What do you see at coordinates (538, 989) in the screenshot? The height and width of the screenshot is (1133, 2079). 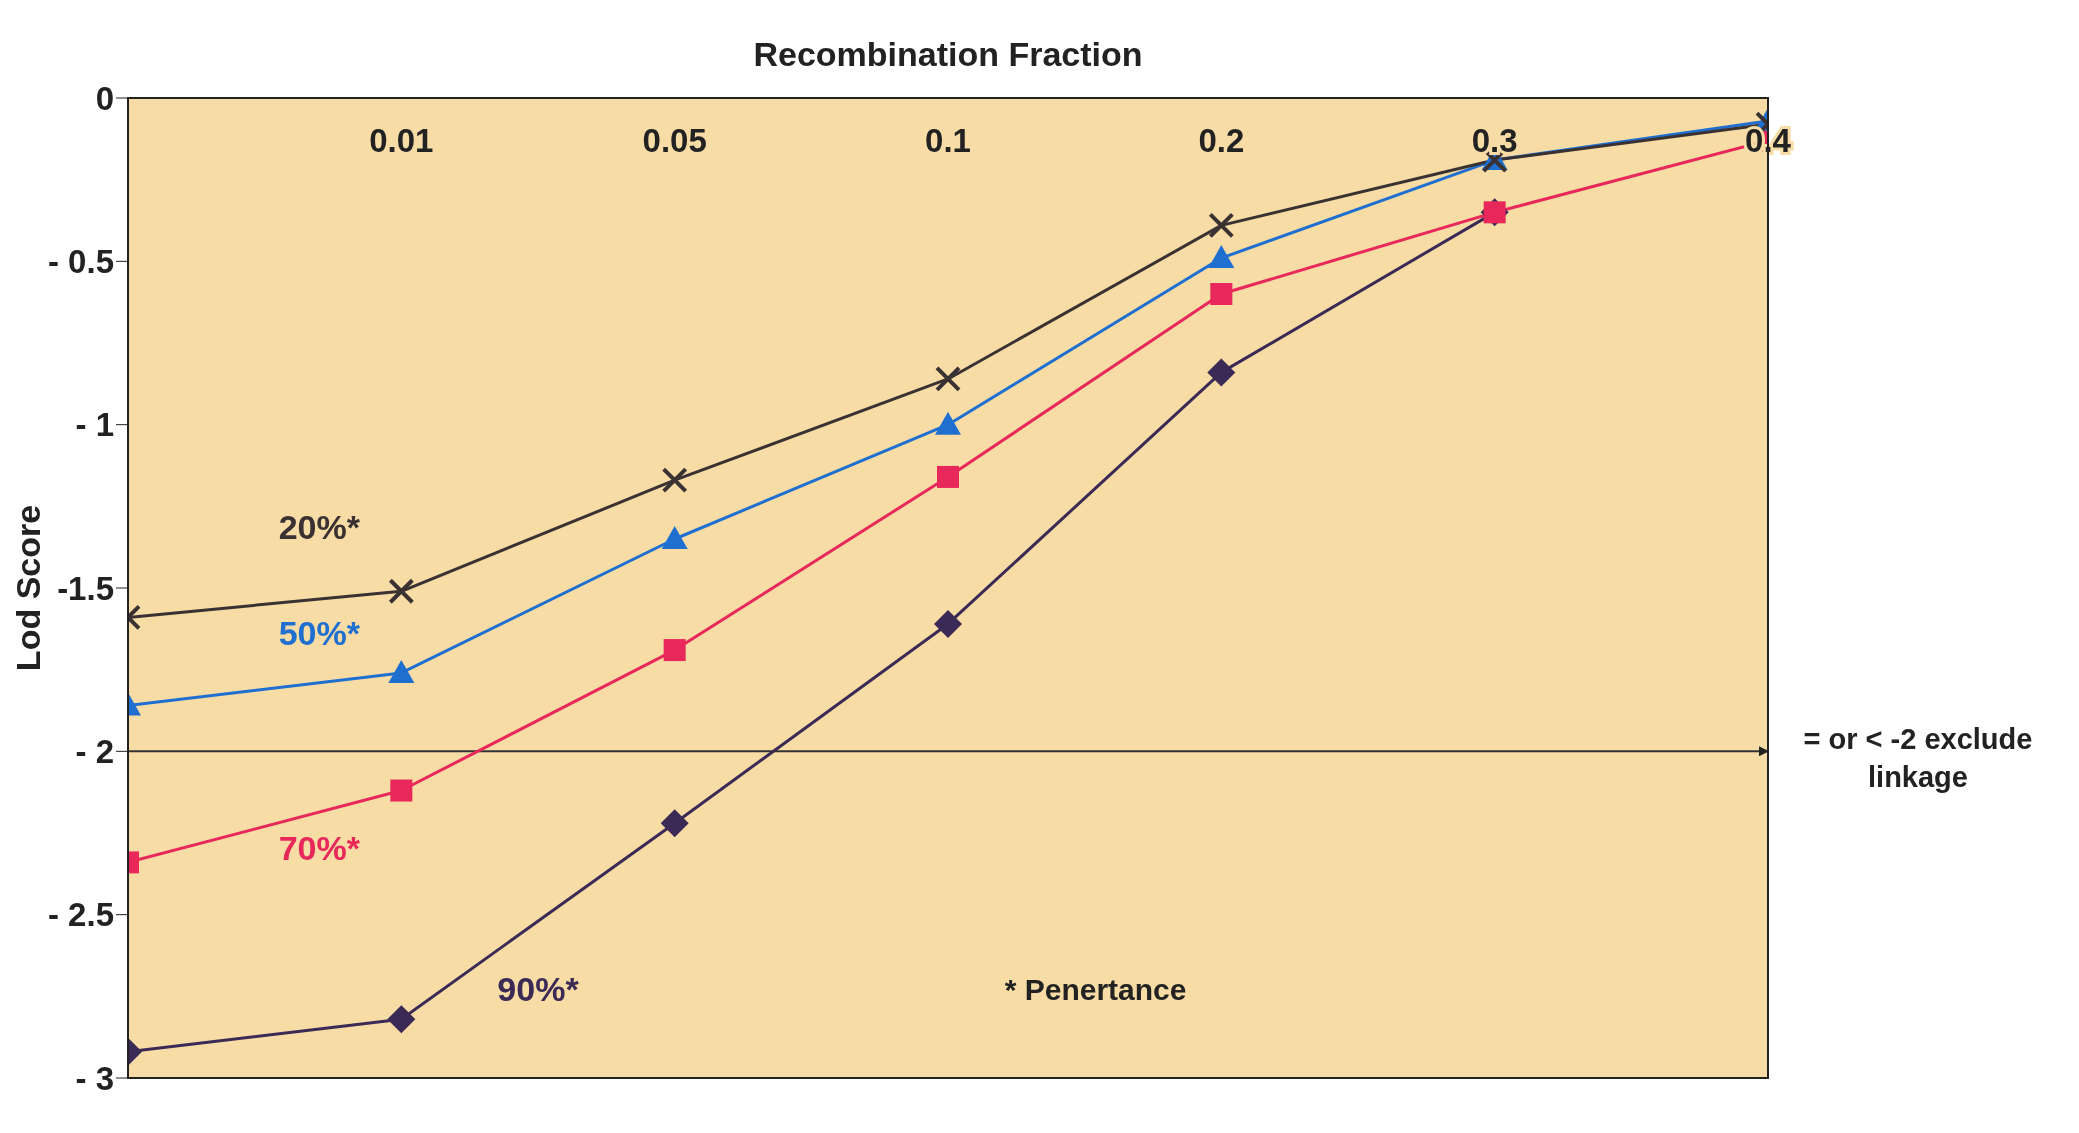 I see `series-label: 90%*` at bounding box center [538, 989].